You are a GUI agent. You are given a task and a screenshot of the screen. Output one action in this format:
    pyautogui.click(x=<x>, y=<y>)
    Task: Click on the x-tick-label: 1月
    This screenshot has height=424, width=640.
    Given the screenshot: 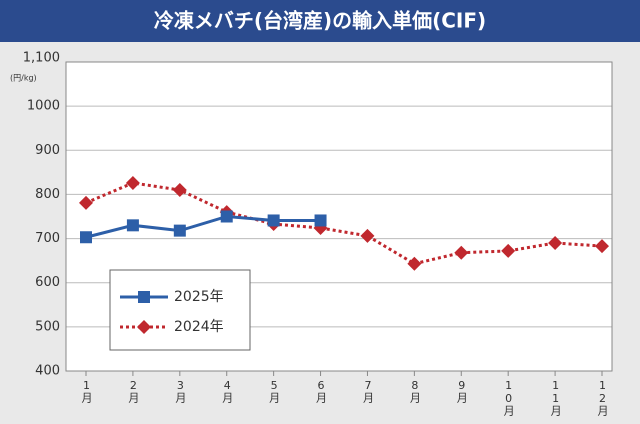 What is the action you would take?
    pyautogui.click(x=86, y=391)
    